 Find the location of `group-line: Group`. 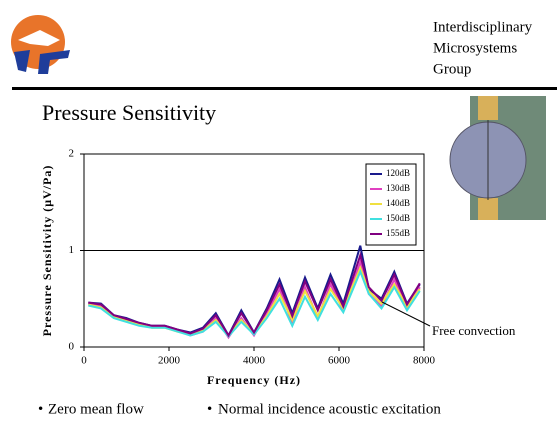

group-line: Group is located at coordinates (452, 69).